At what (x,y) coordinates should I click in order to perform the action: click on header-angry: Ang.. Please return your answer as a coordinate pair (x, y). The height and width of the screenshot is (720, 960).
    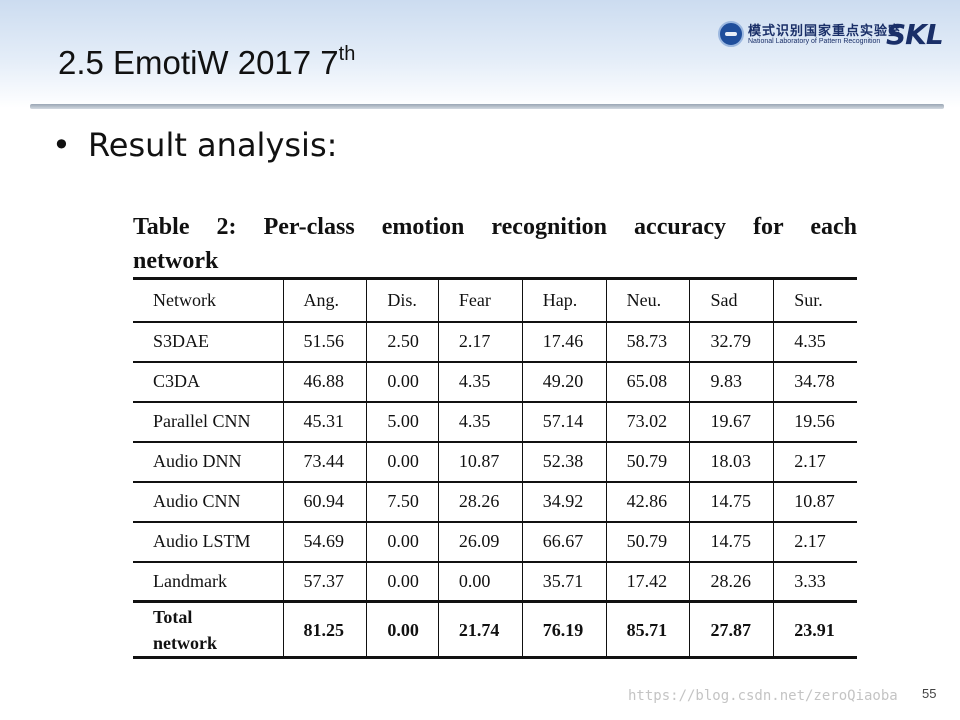
    Looking at the image, I should click on (325, 300).